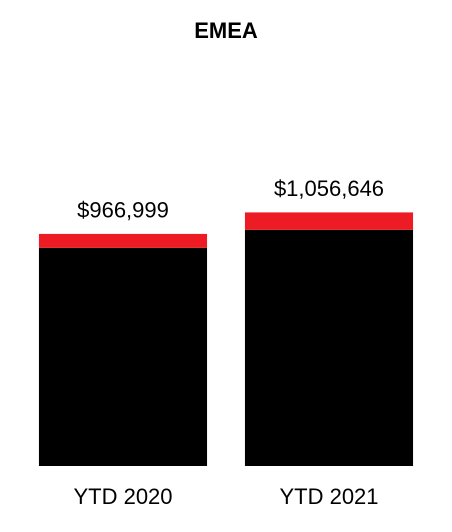 This screenshot has height=532, width=452. I want to click on total-label: $1,056,646, so click(329, 188).